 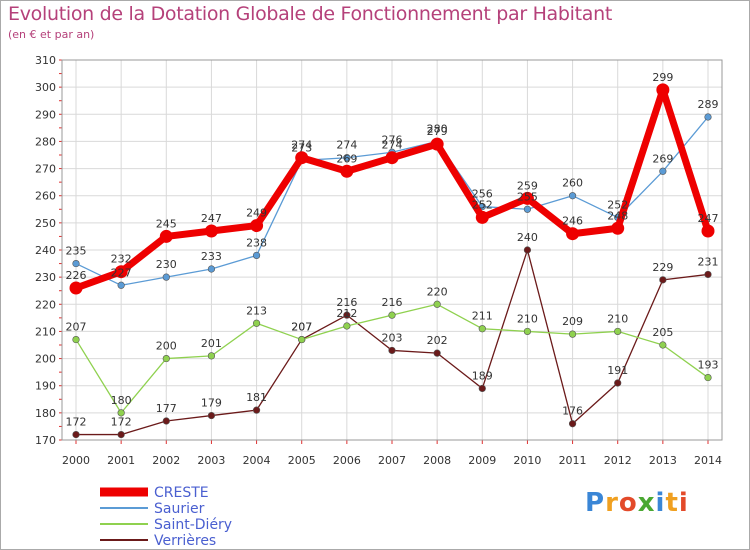 What do you see at coordinates (76, 251) in the screenshot?
I see `data-label: 235` at bounding box center [76, 251].